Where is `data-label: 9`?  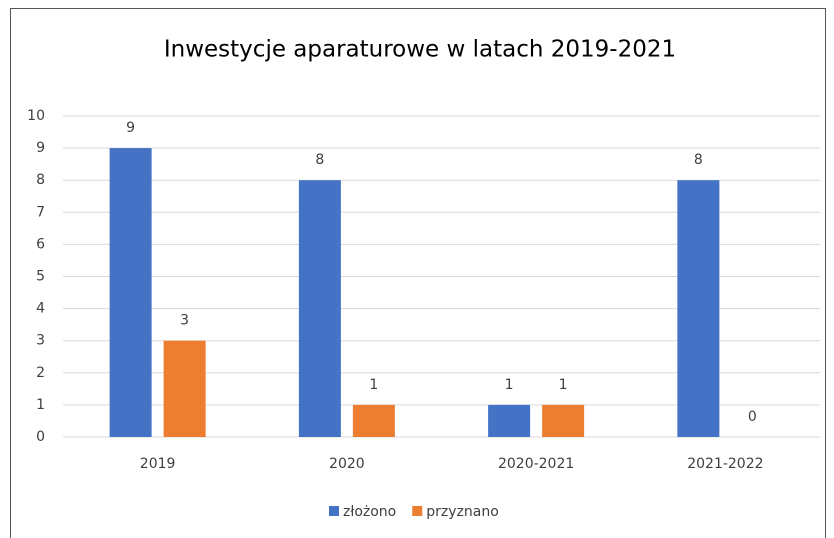 data-label: 9 is located at coordinates (130, 128).